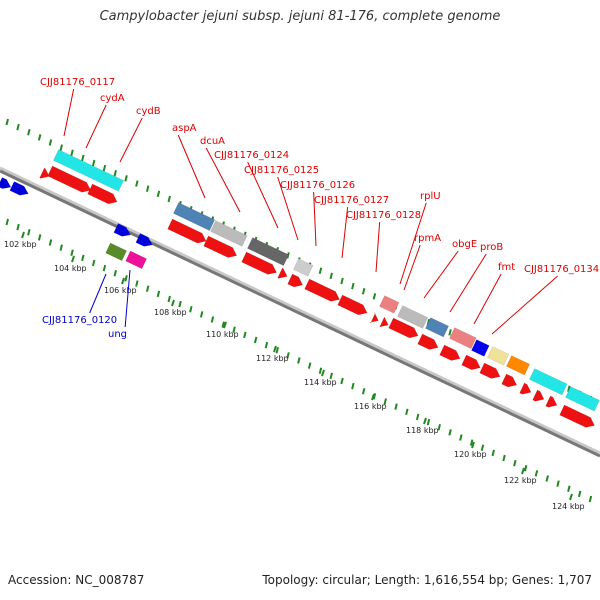  I want to click on tick-label: 104 kbp, so click(70, 268).